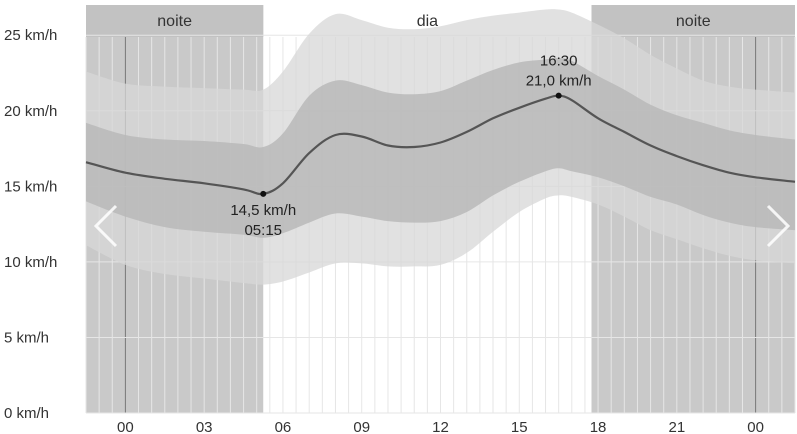 Image resolution: width=797 pixels, height=434 pixels. I want to click on y-tick-label: 10 km/h, so click(30, 262).